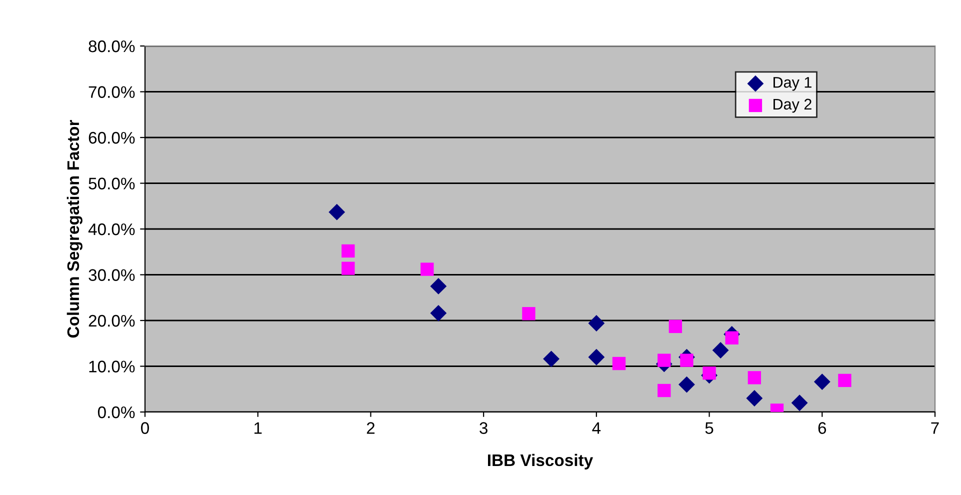 The image size is (961, 495). What do you see at coordinates (793, 84) in the screenshot?
I see `legend-label: Day 1` at bounding box center [793, 84].